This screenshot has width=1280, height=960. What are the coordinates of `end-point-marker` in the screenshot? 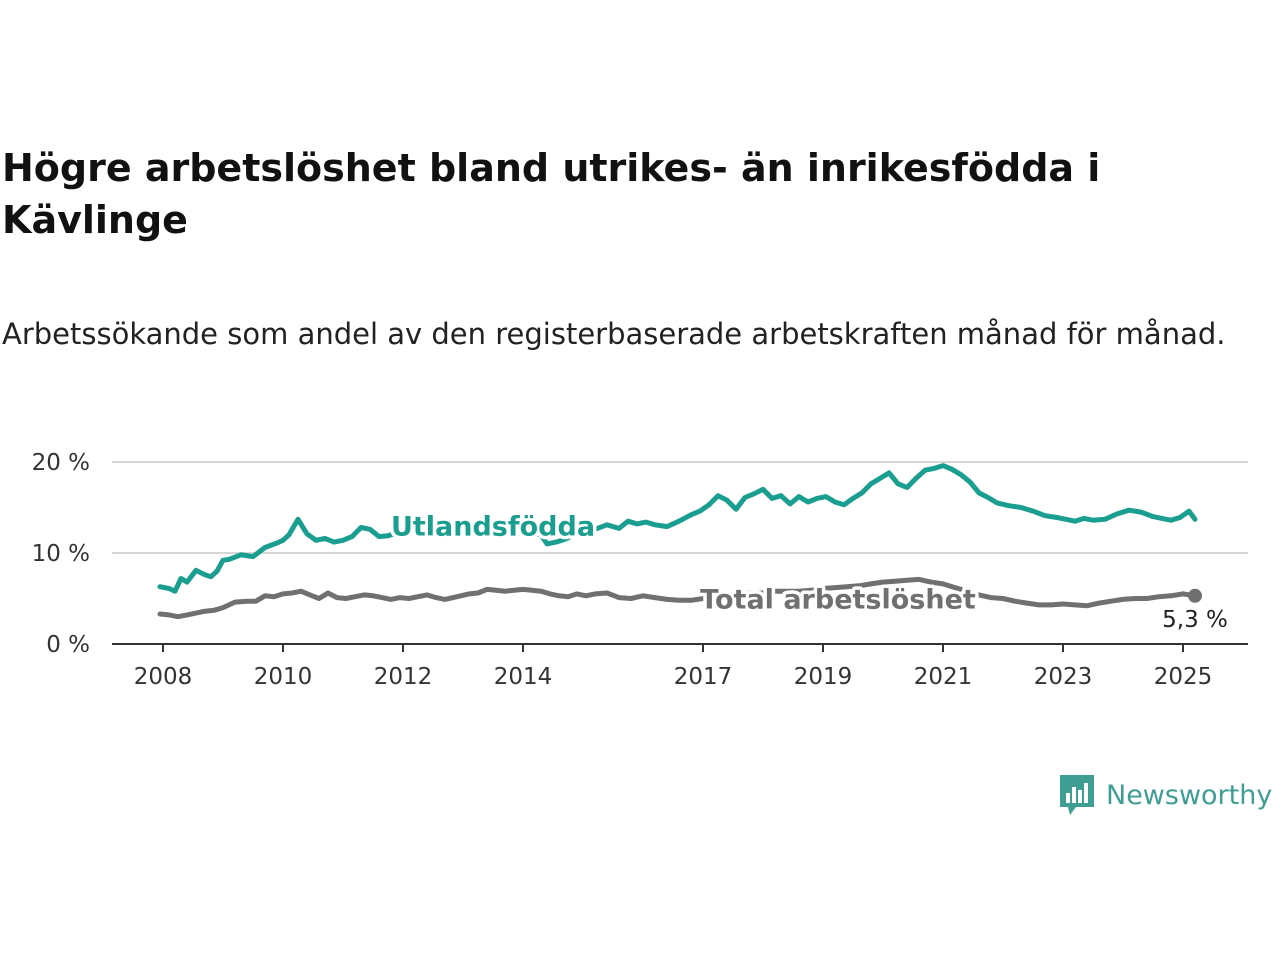 It's located at (1195, 595).